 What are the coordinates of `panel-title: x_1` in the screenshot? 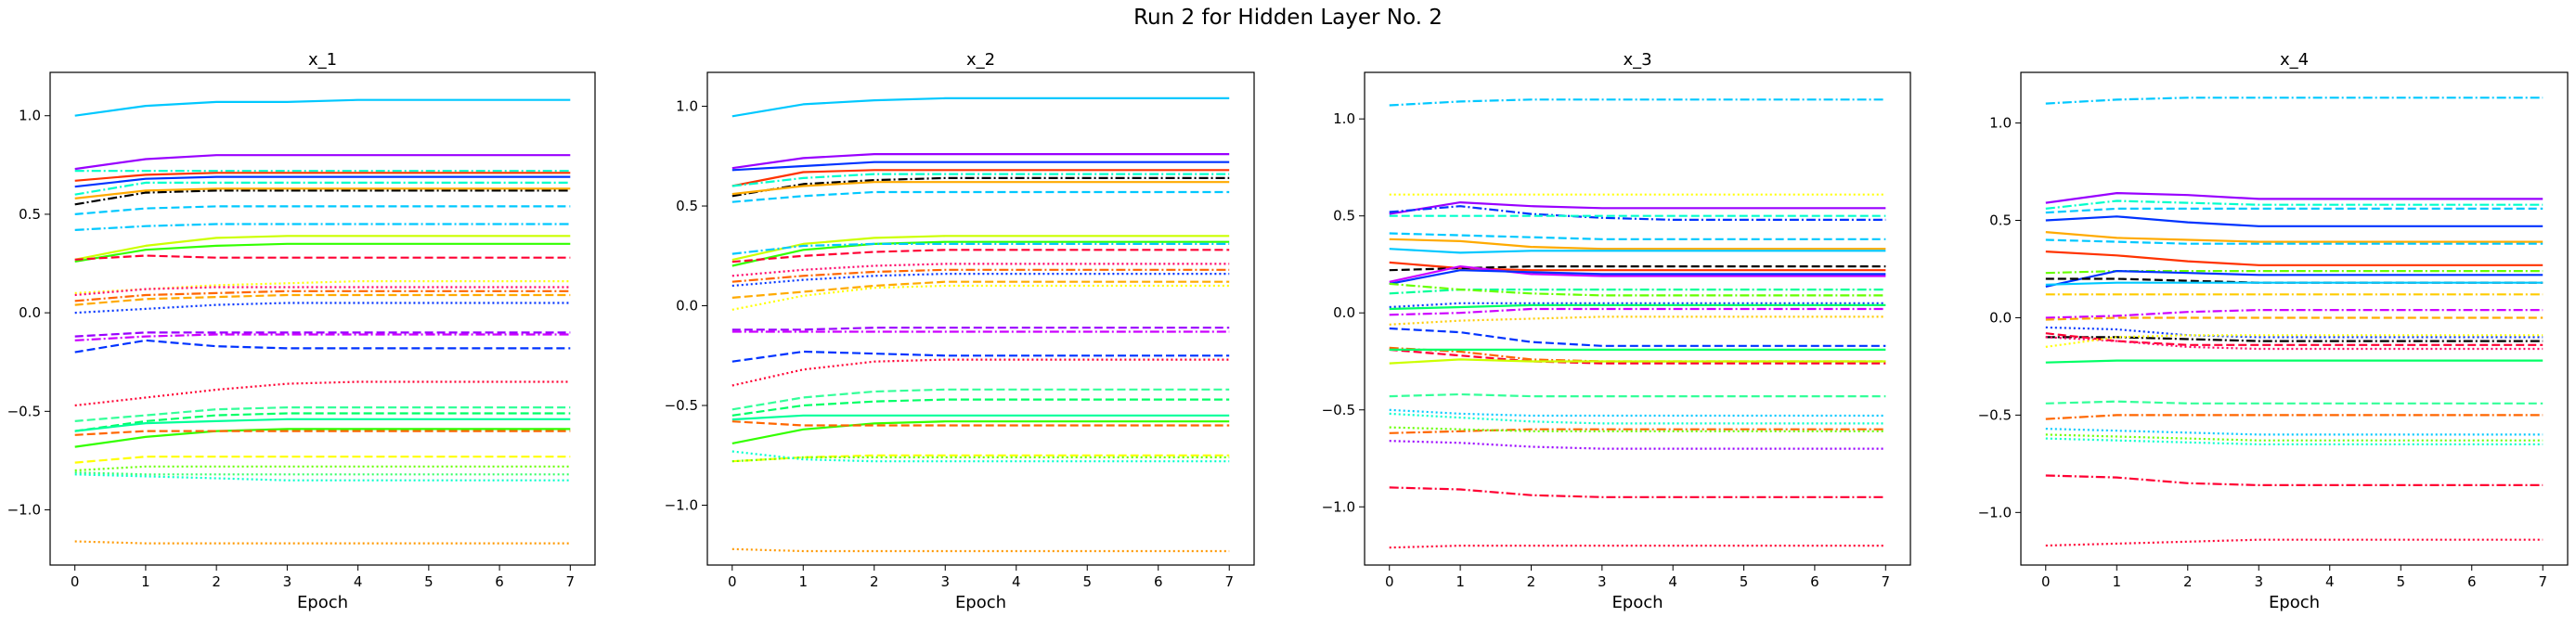 It's located at (322, 60).